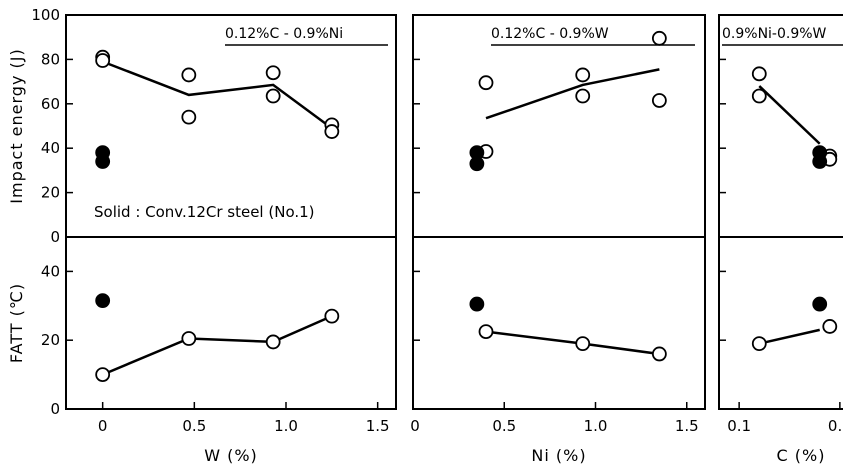 The image size is (843, 475). Describe the element at coordinates (45, 15) in the screenshot. I see `y-tick-label-upper: 100` at that location.